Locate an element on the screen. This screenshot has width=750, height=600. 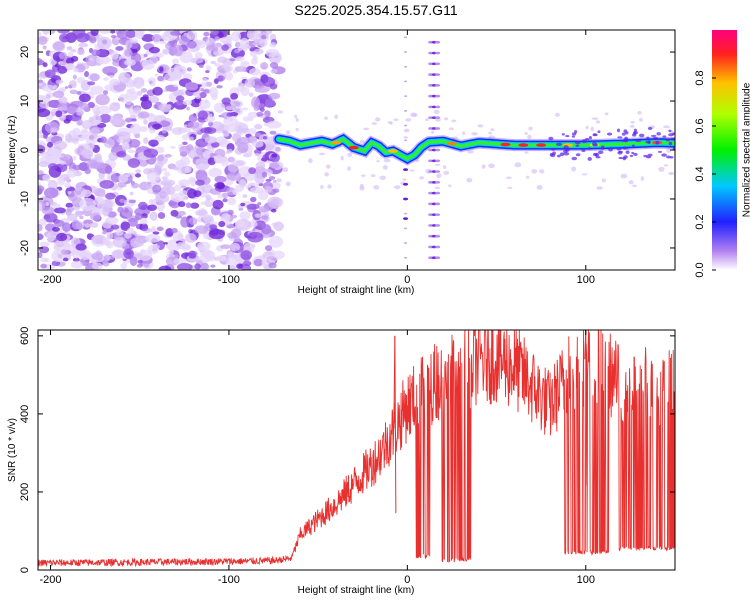
colorbar-ticks: 0.0 0.2 0.4 0.6 0.8 is located at coordinates (705, 174).